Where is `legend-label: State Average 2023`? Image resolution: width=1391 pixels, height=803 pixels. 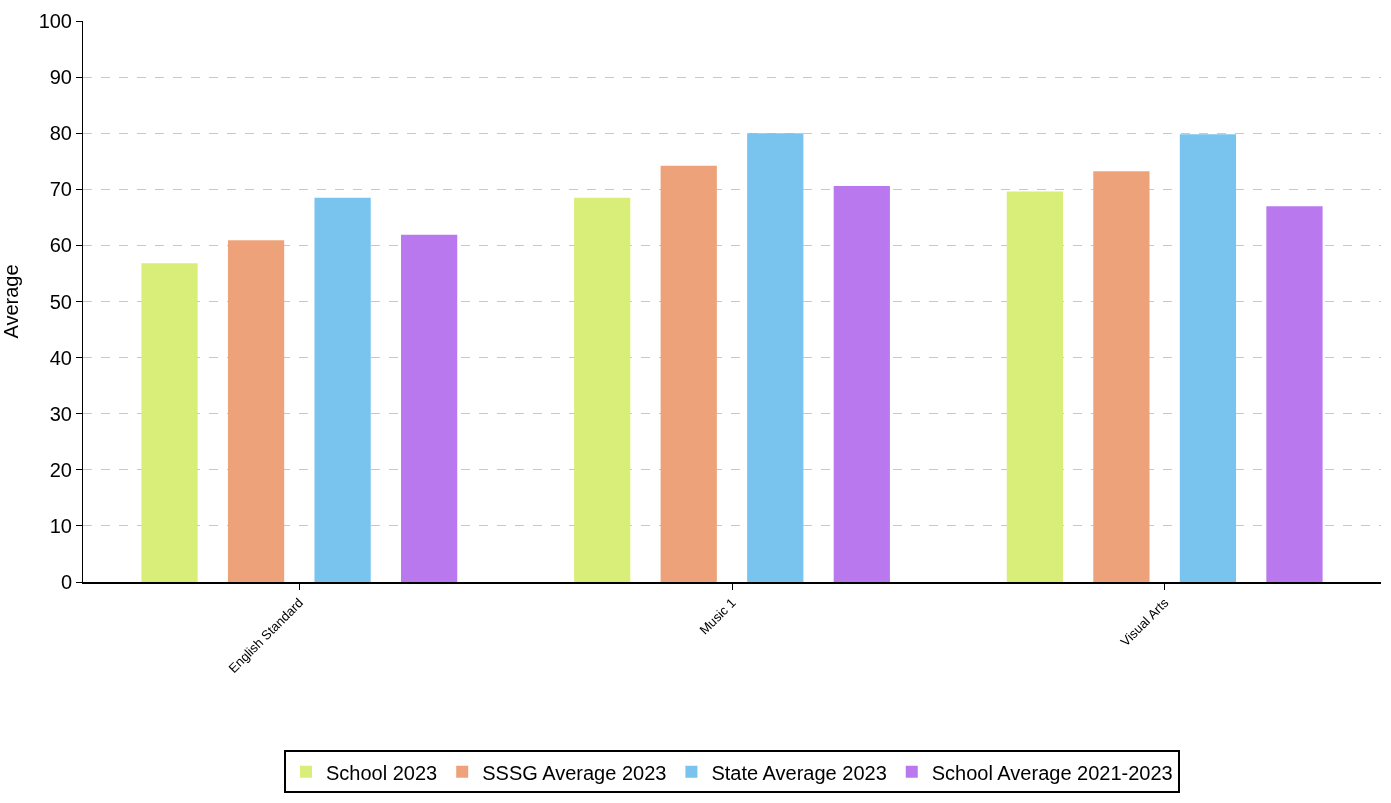
legend-label: State Average 2023 is located at coordinates (799, 772).